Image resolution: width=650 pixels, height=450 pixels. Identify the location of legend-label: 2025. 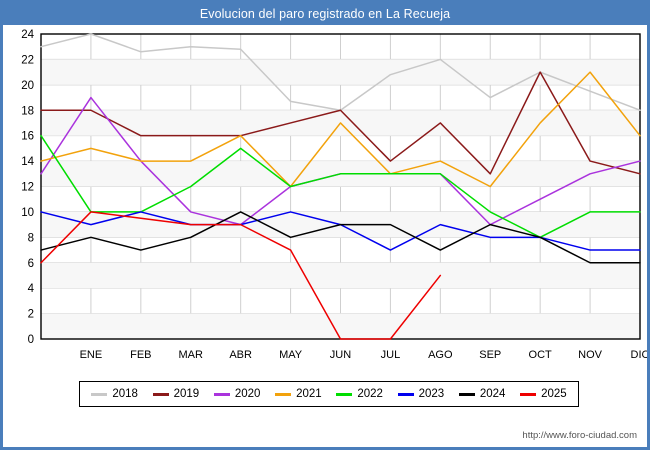
(554, 394).